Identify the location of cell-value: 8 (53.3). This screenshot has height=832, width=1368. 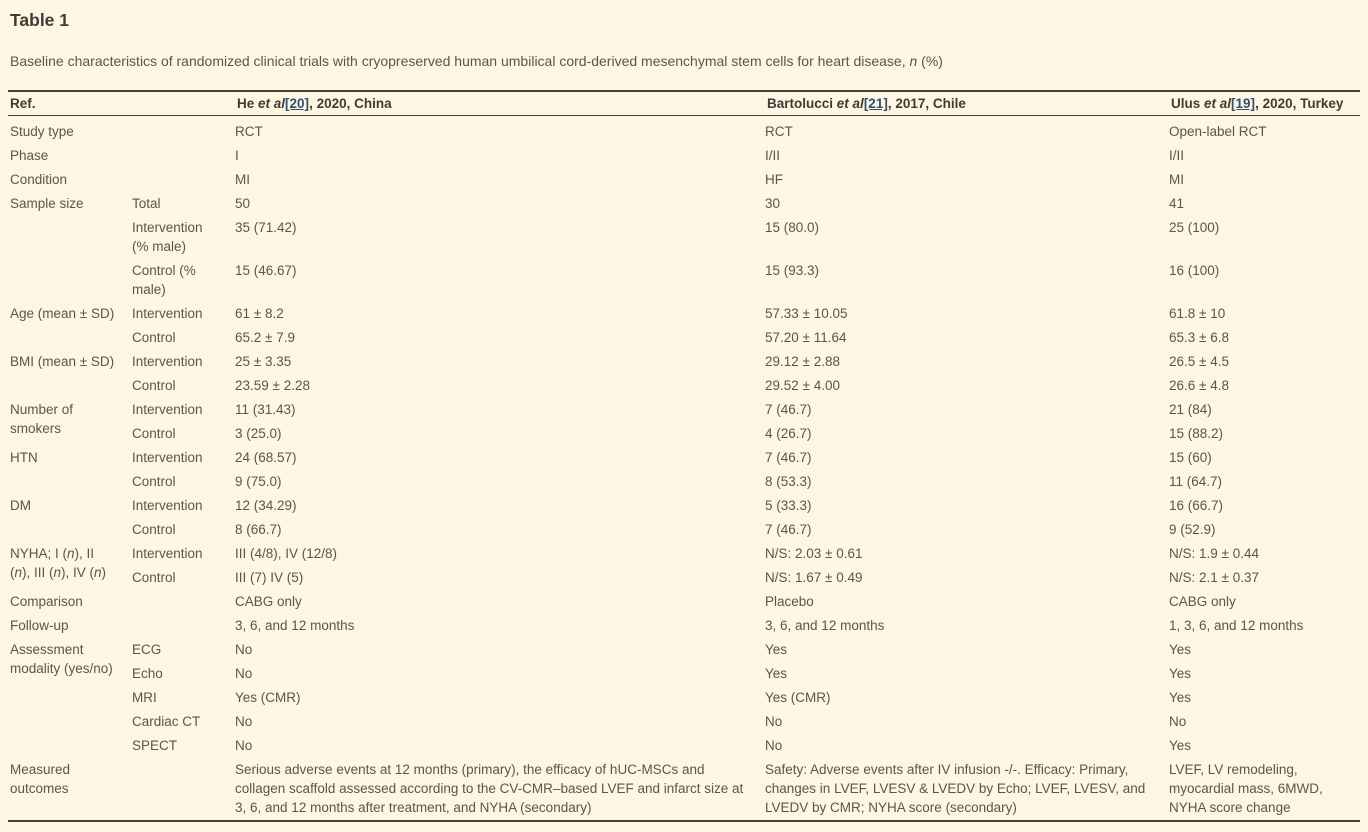
(788, 481).